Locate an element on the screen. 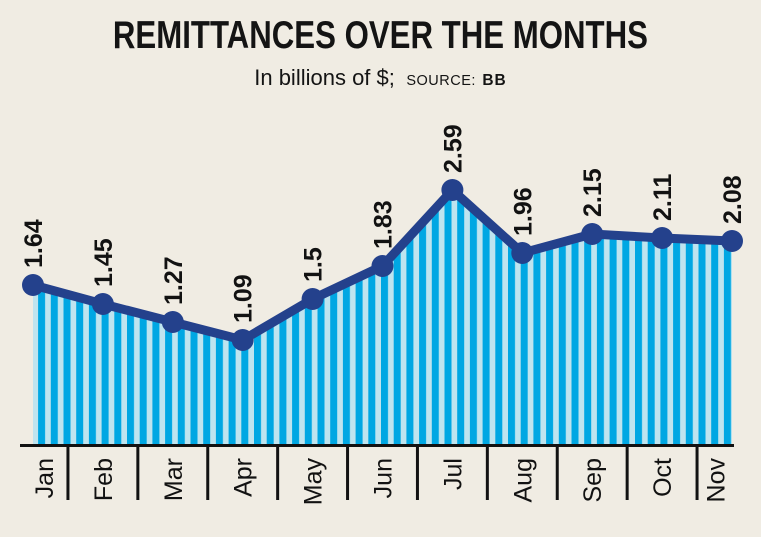  value-label: 2.15 is located at coordinates (593, 192).